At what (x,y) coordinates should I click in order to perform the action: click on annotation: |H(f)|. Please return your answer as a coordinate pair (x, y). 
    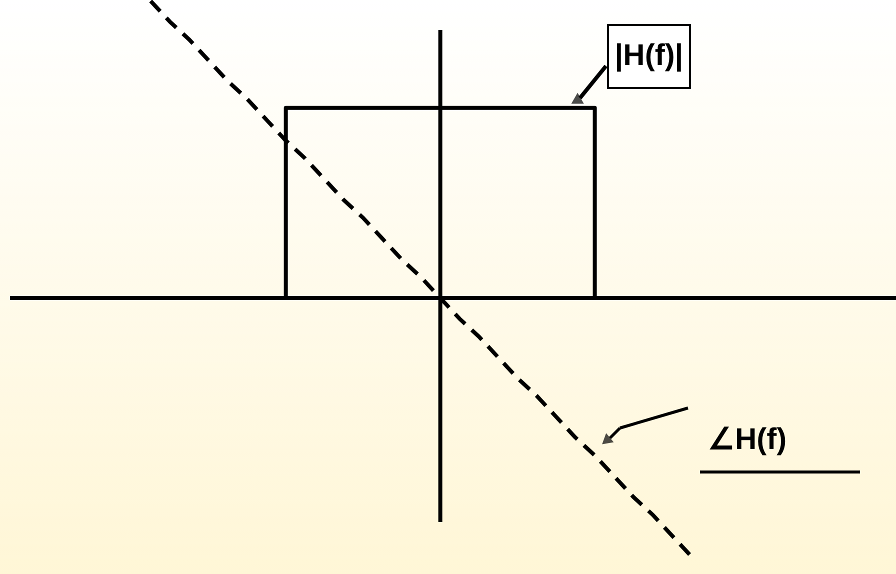
    Looking at the image, I should click on (649, 55).